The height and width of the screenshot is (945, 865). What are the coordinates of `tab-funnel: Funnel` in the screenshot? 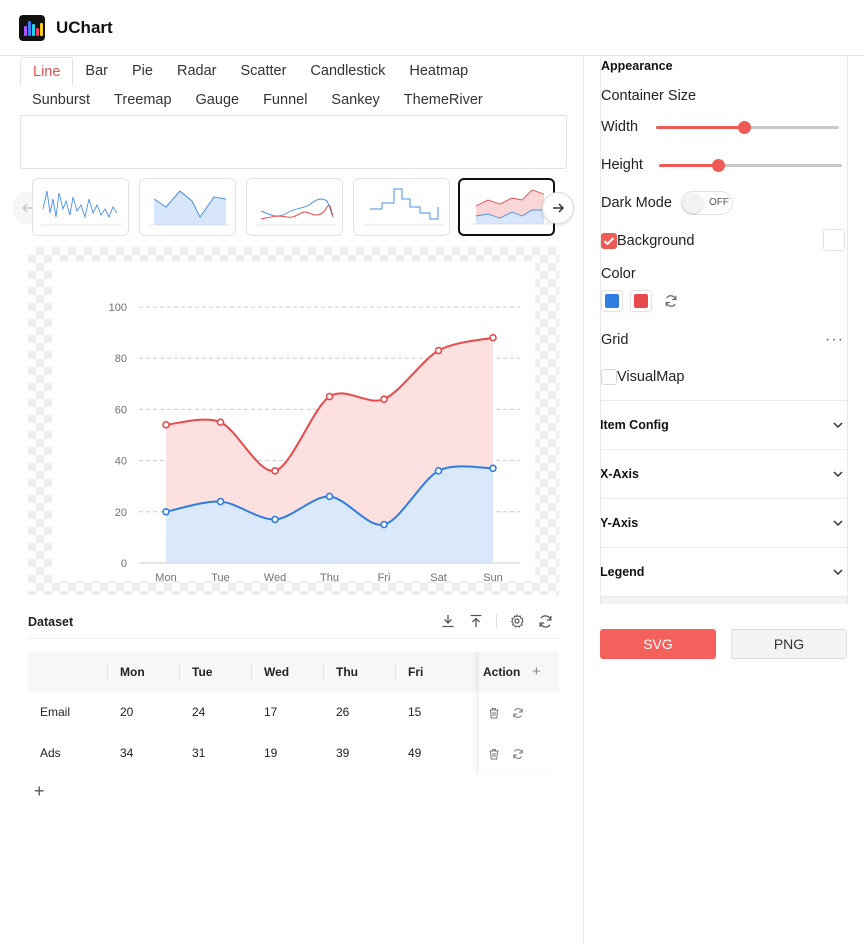 It's located at (285, 100).